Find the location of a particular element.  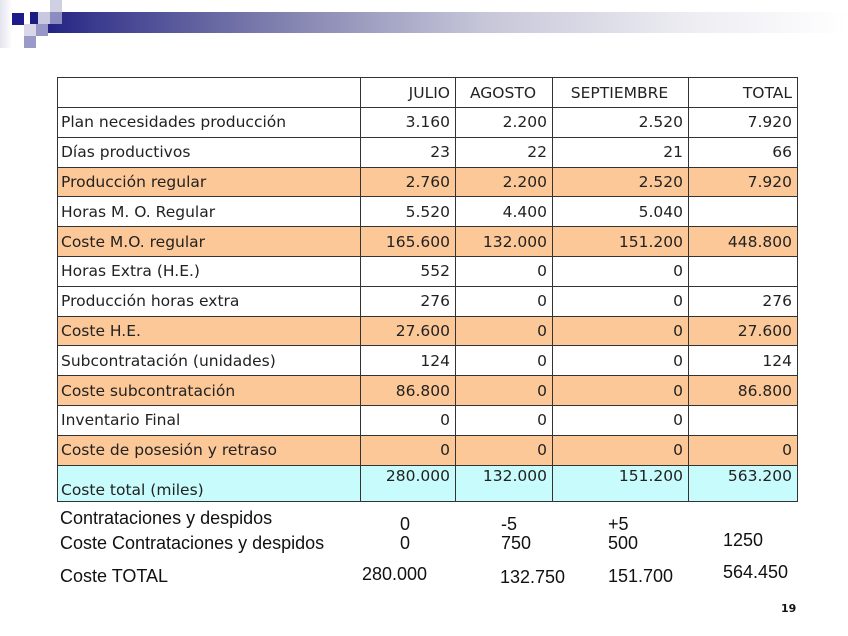

cell-julio: 280.000 is located at coordinates (408, 483).